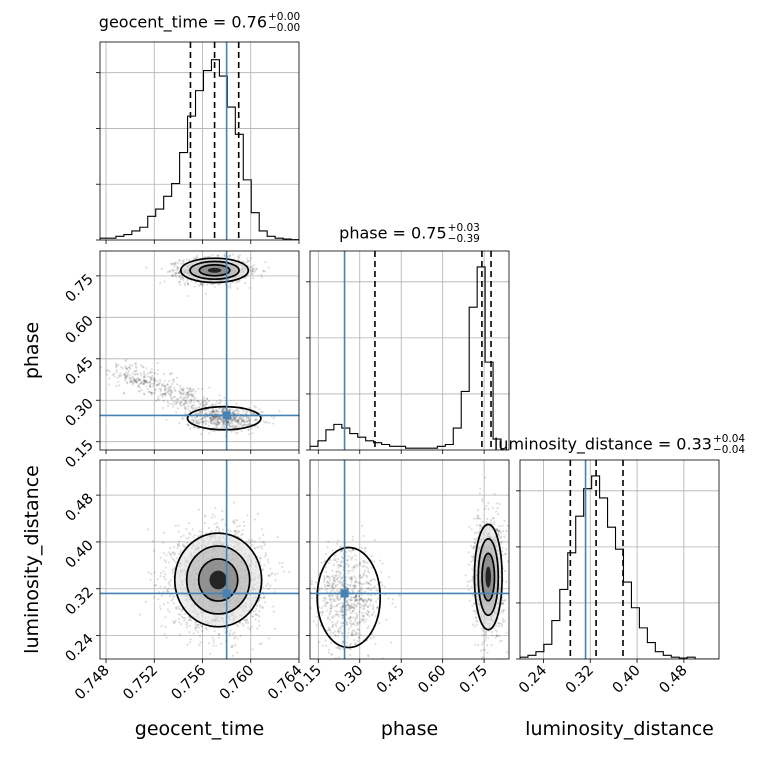 The width and height of the screenshot is (760, 760). Describe the element at coordinates (80, 508) in the screenshot. I see `y-tick-label: 0.48` at that location.